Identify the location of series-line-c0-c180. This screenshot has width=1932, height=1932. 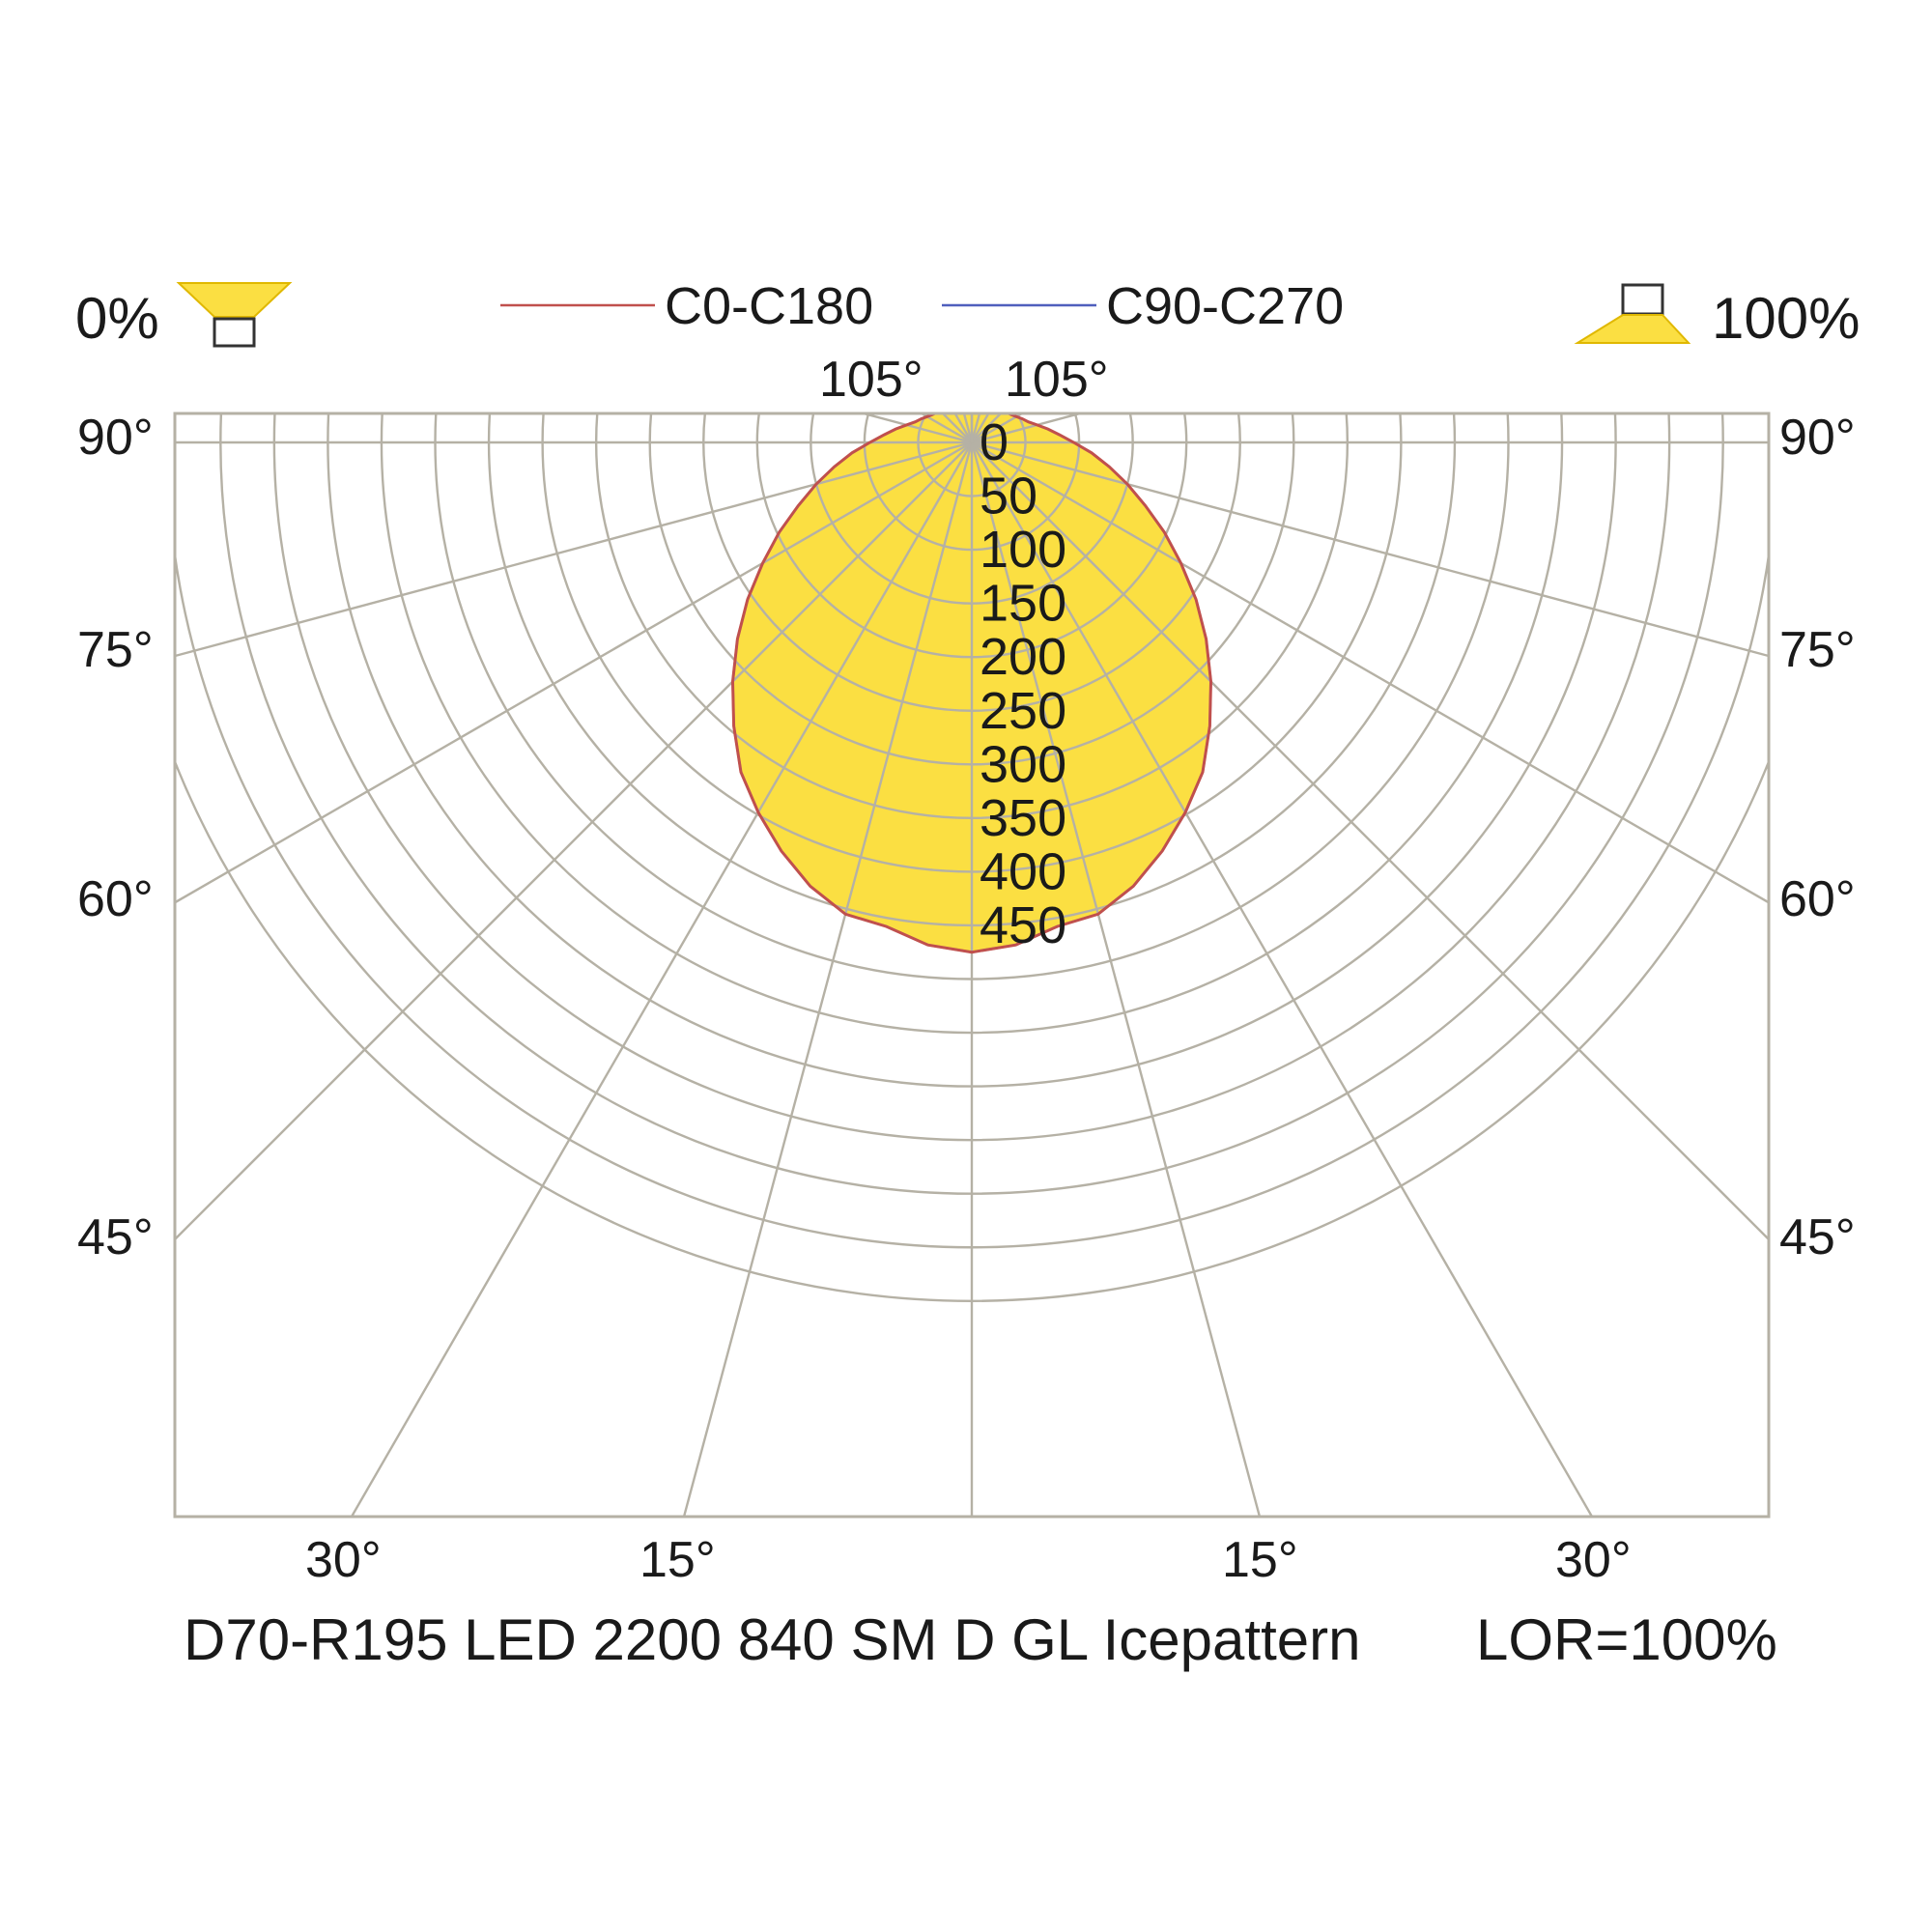
(971, 683).